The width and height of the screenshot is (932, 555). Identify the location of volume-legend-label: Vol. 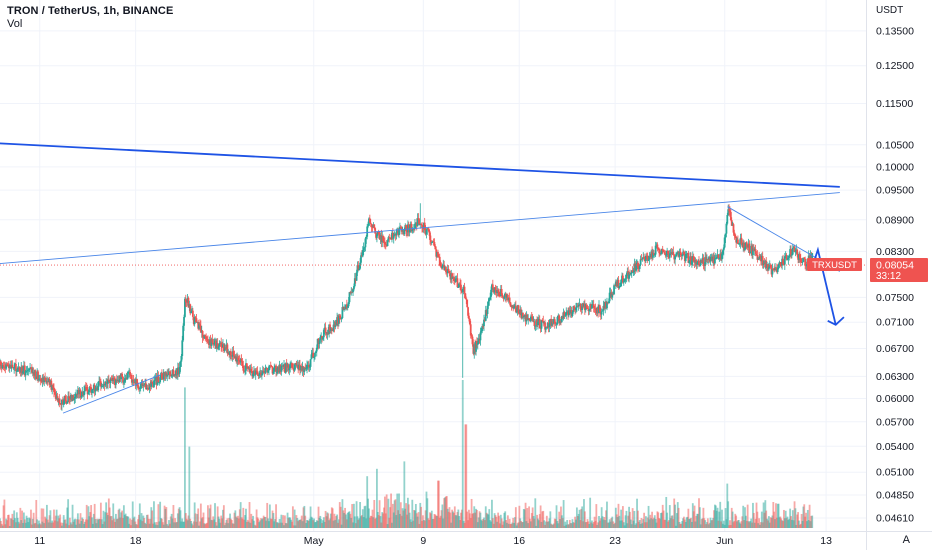
(15, 24).